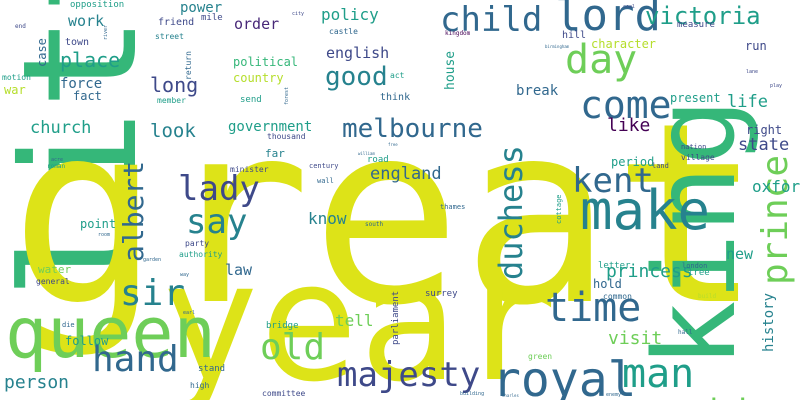  Describe the element at coordinates (450, 70) in the screenshot. I see `word-house: house` at that location.